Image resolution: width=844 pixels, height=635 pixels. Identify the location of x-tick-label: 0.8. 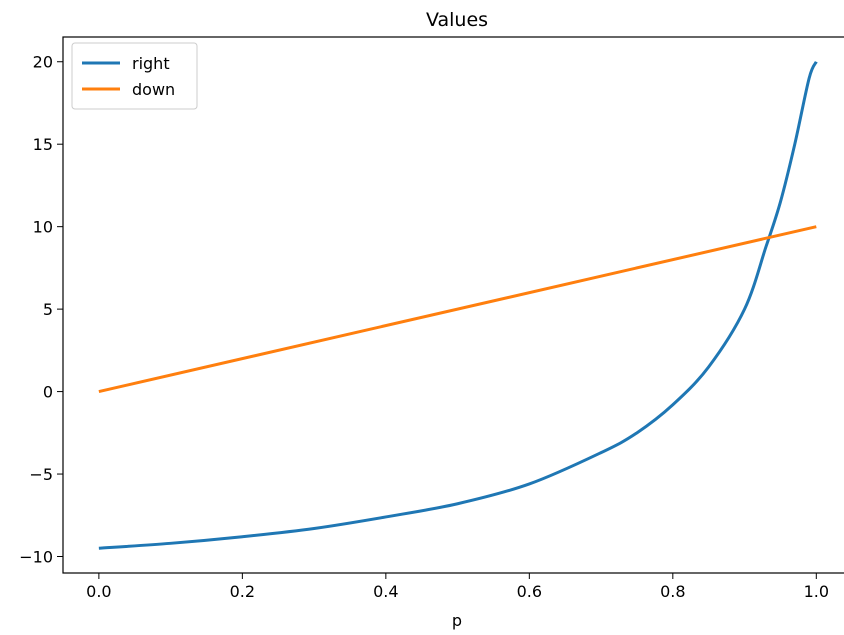
(672, 591).